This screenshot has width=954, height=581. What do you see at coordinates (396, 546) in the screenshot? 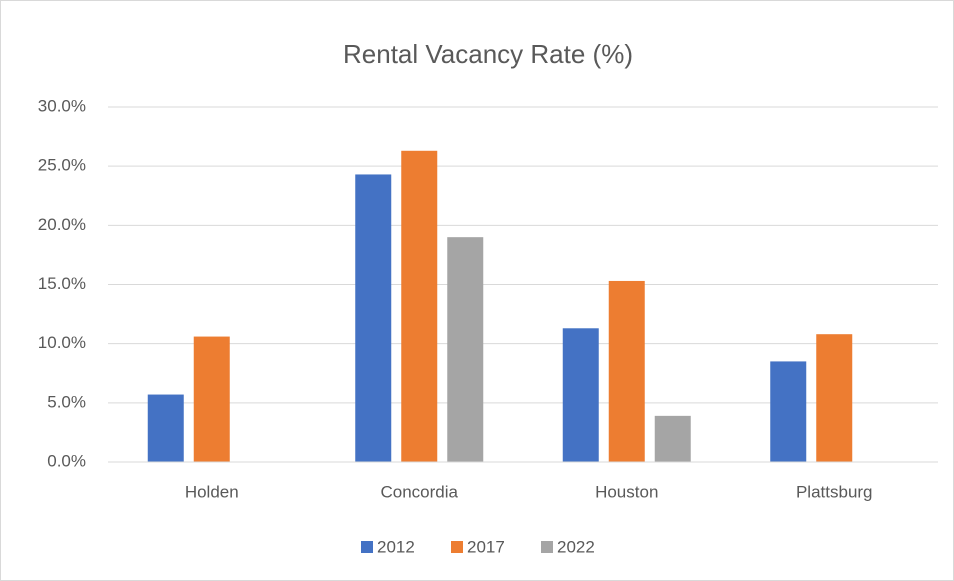
I see `legend-label: 2012` at bounding box center [396, 546].